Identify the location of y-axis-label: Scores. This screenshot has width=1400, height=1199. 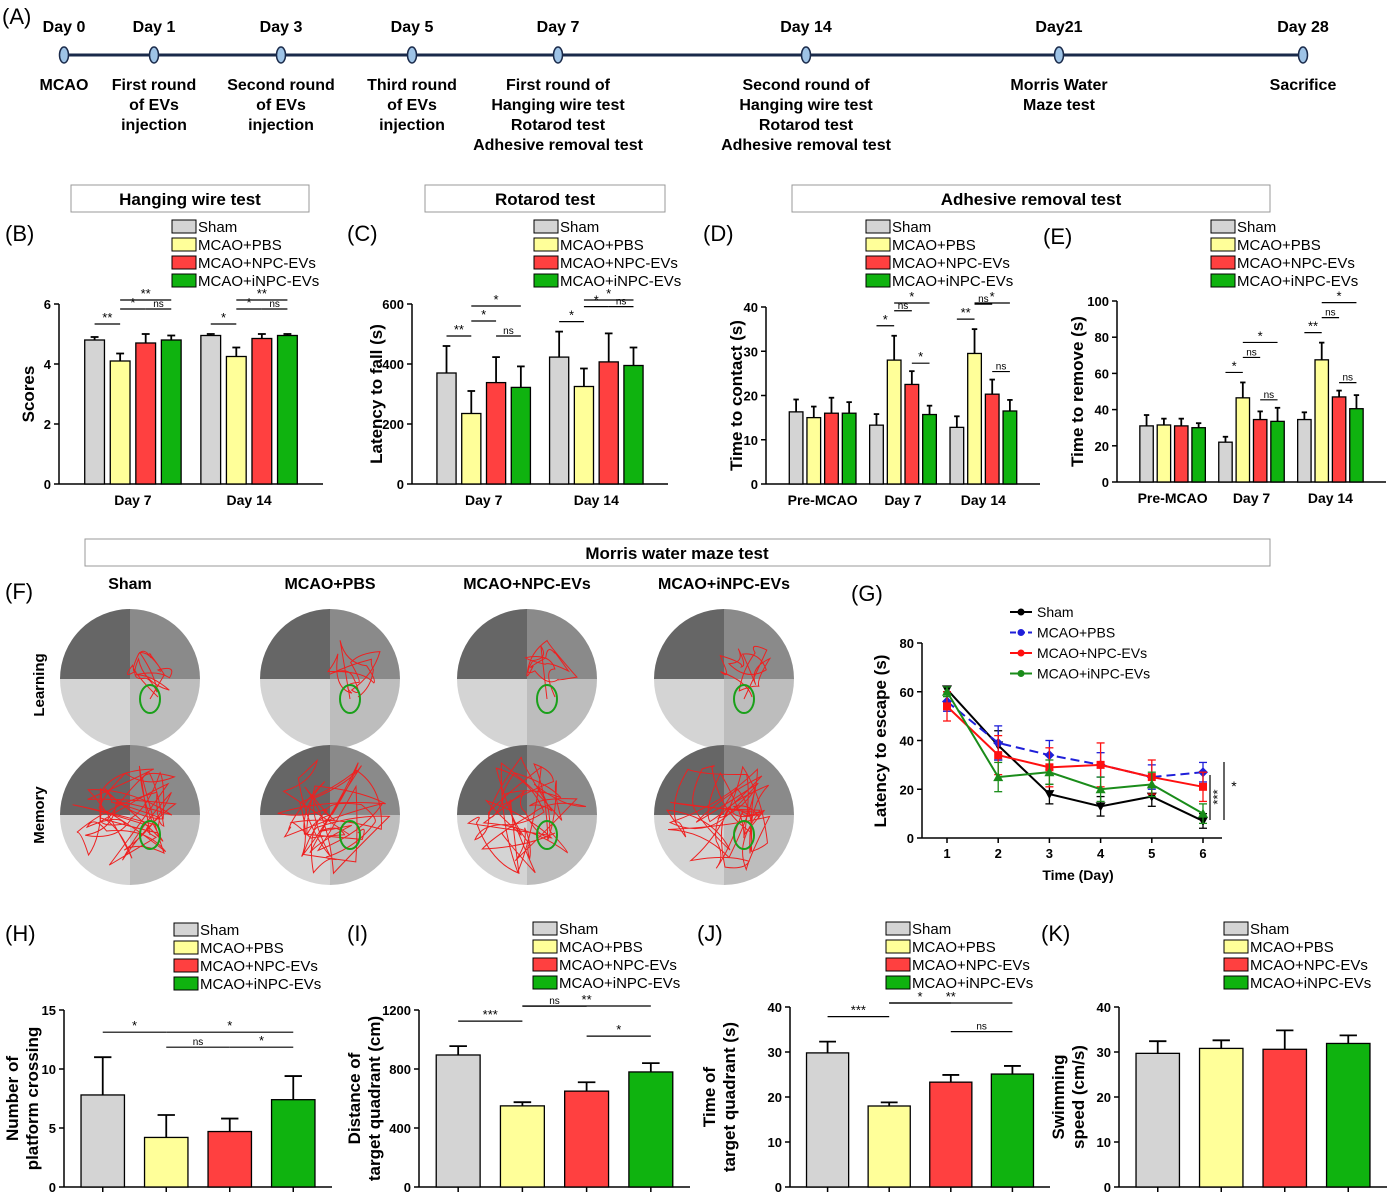
(28, 394).